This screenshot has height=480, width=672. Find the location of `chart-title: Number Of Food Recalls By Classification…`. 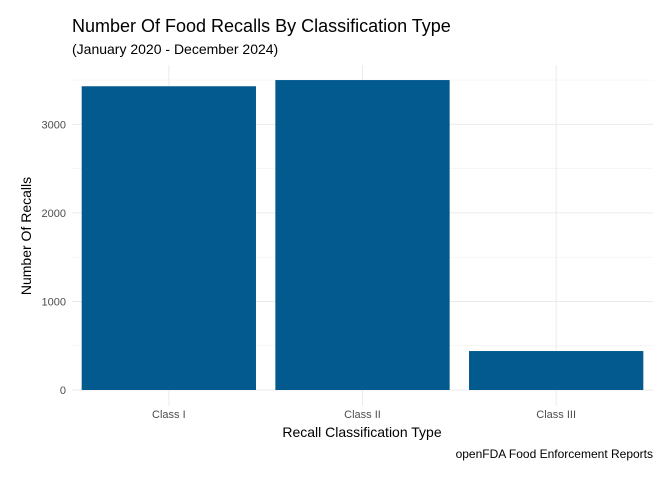

chart-title: Number Of Food Recalls By Classification… is located at coordinates (261, 26).